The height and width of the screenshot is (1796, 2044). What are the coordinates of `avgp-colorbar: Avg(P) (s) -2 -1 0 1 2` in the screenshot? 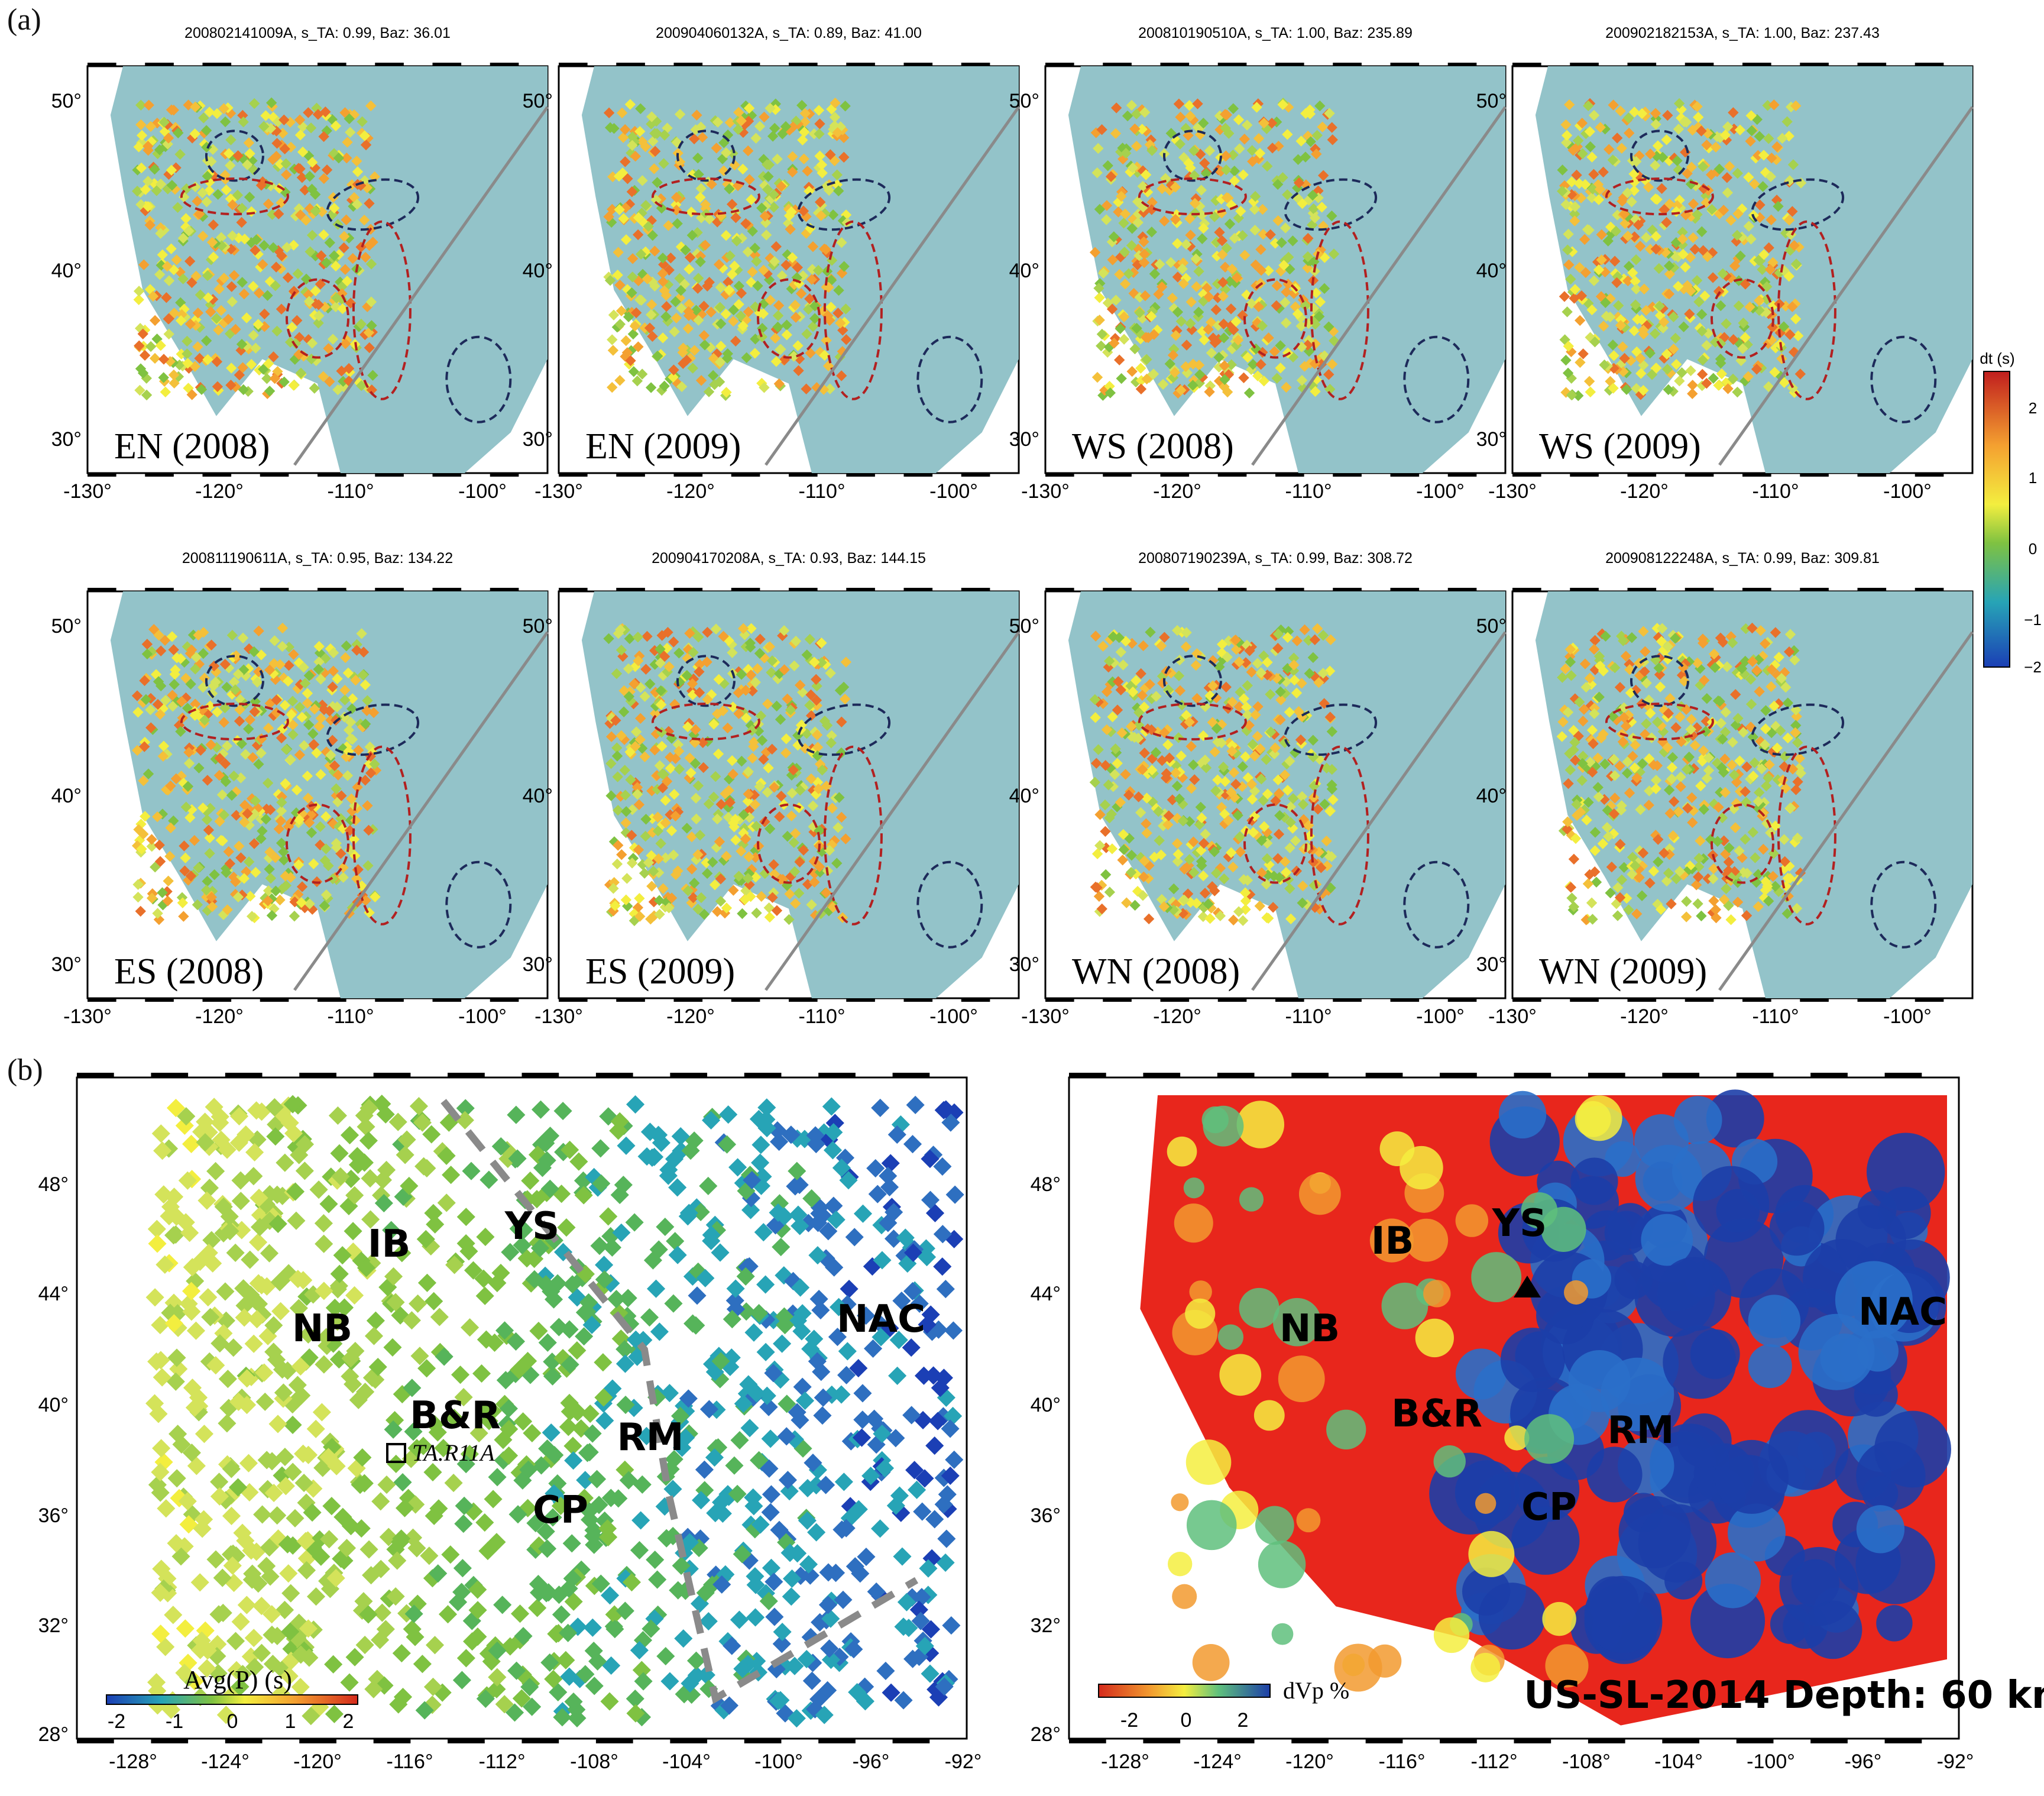 It's located at (232, 1699).